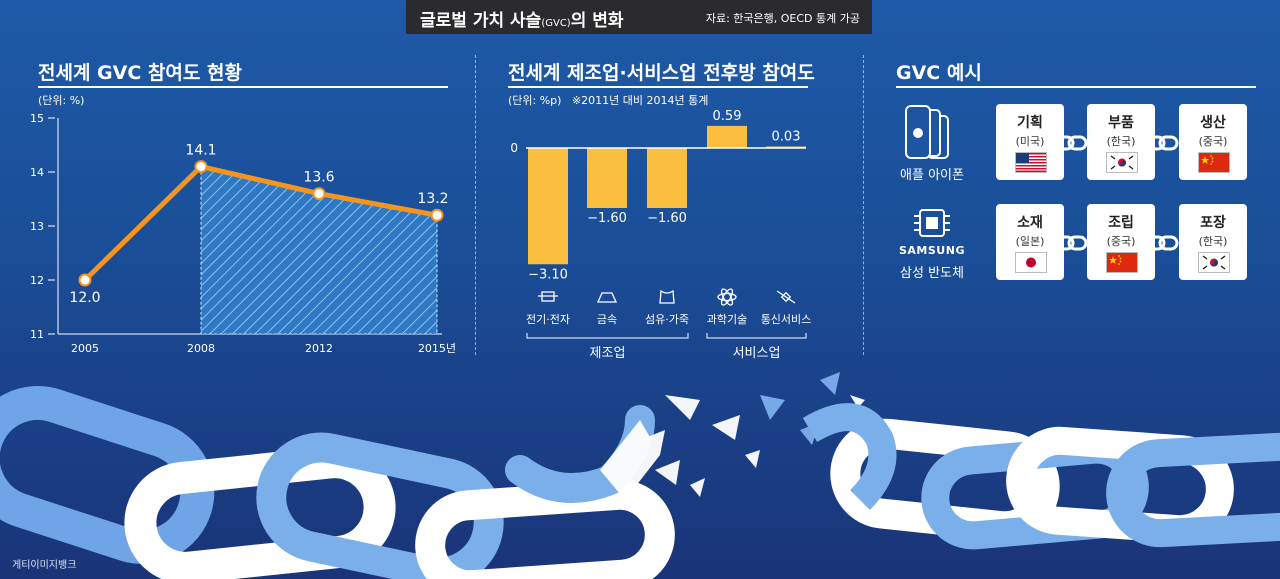  Describe the element at coordinates (1213, 123) in the screenshot. I see `step-name: 생산` at that location.